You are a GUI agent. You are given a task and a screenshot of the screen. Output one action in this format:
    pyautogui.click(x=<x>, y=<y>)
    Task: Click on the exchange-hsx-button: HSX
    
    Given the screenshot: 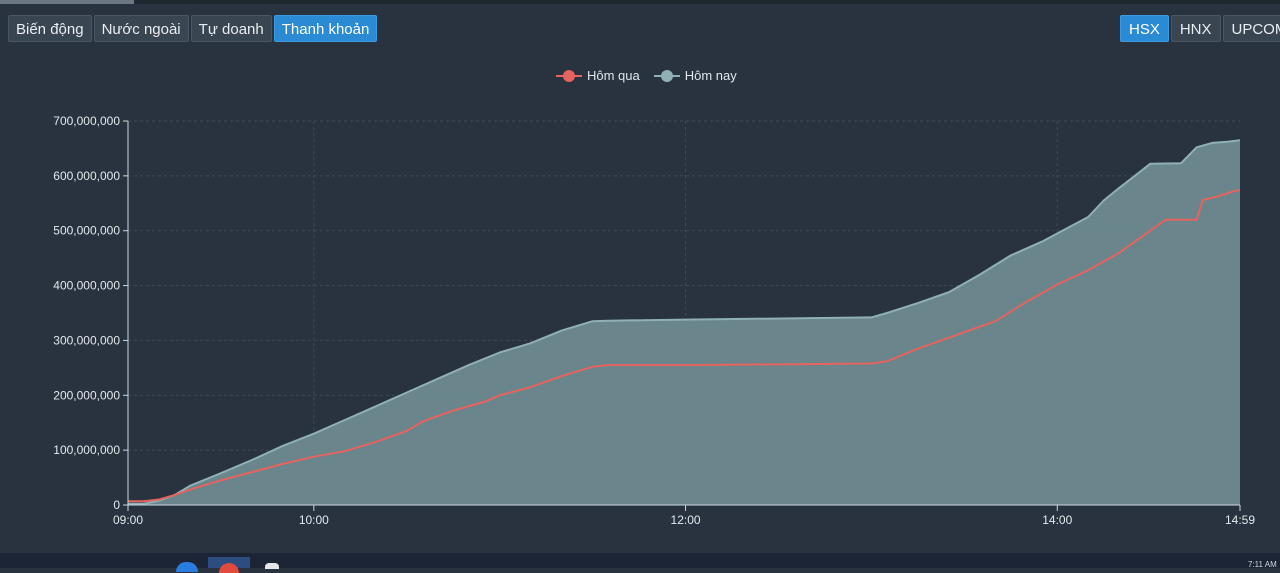 What is the action you would take?
    pyautogui.click(x=1144, y=28)
    